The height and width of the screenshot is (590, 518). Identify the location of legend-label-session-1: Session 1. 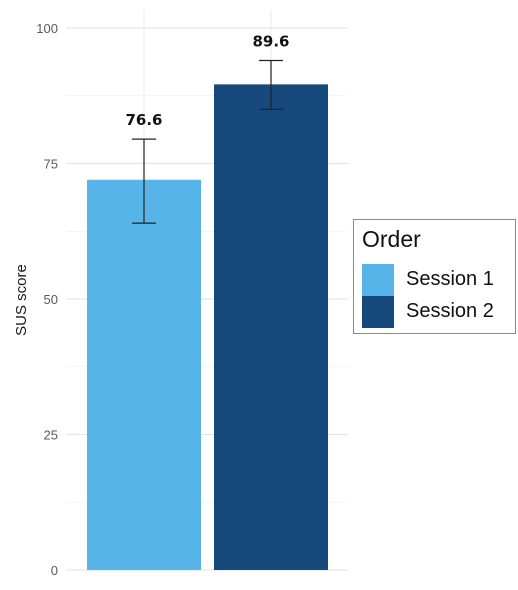
(450, 279).